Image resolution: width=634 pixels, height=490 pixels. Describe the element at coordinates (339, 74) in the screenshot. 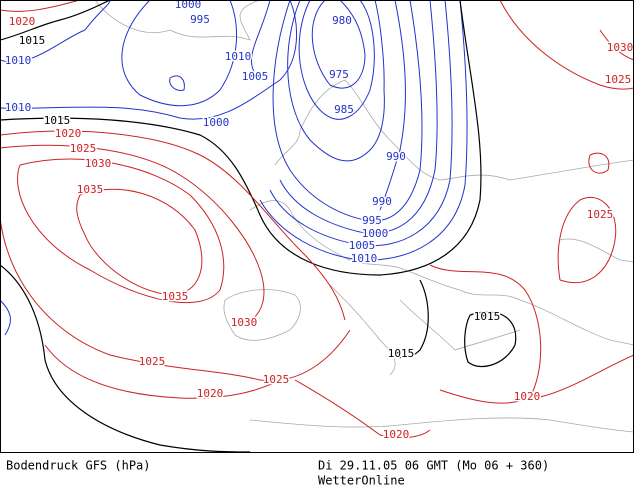

I see `isobar-label: 975` at that location.